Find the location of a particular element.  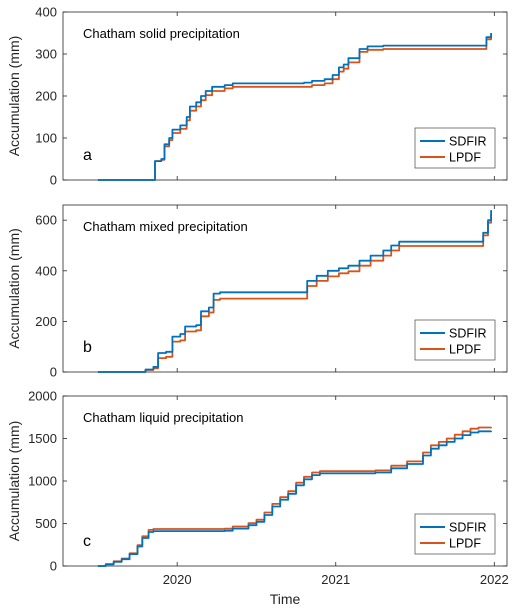

y-tick-label: 1000 is located at coordinates (42, 481).